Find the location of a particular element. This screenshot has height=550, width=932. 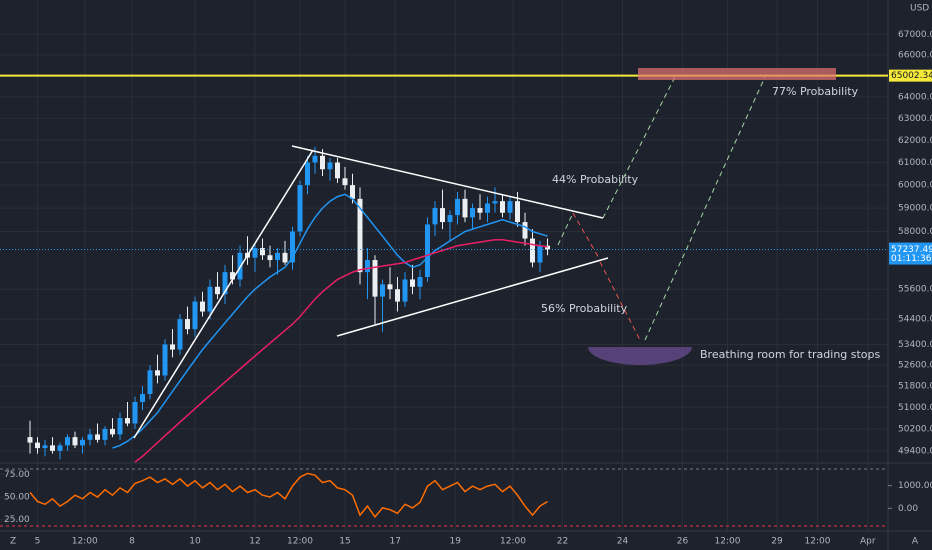

y-tick-label: 63000.00 is located at coordinates (915, 119).